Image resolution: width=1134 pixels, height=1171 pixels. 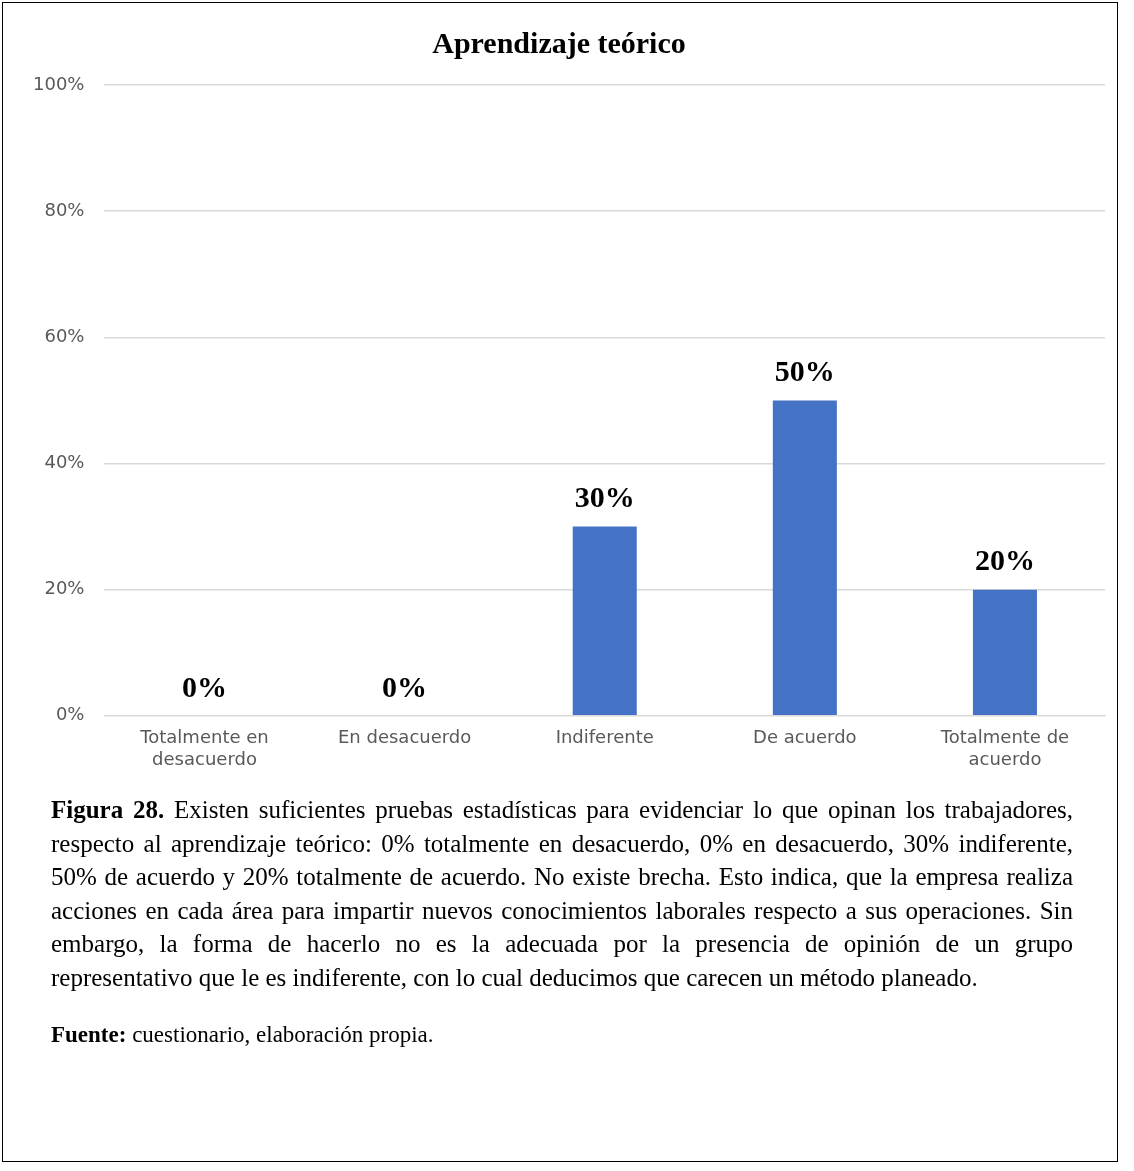 What do you see at coordinates (1004, 747) in the screenshot?
I see `x-tick-label: Totalmente de acuerdo` at bounding box center [1004, 747].